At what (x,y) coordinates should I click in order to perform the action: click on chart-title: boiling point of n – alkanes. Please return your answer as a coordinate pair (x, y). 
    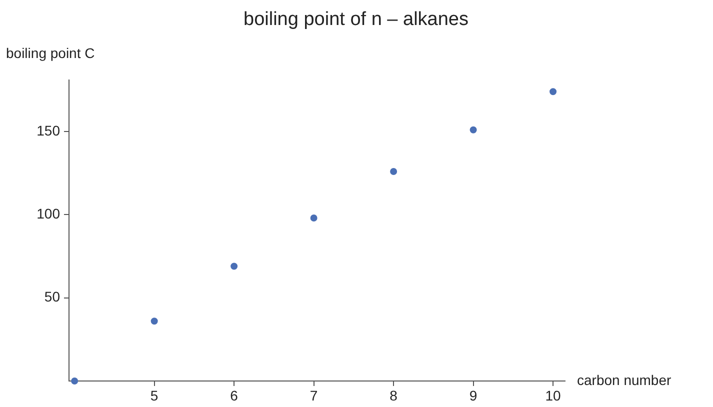
    Looking at the image, I should click on (356, 19).